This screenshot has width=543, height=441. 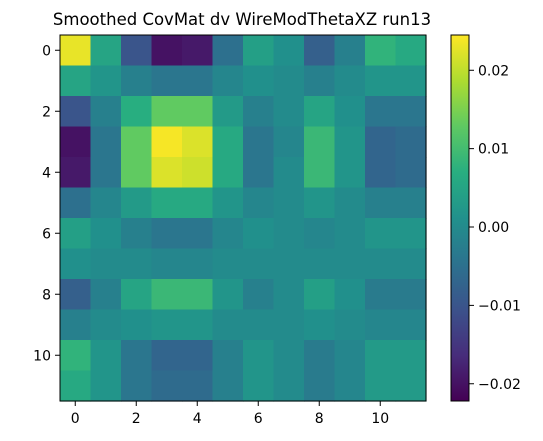 I want to click on colorbar-tick-label: −0.02, so click(x=499, y=385).